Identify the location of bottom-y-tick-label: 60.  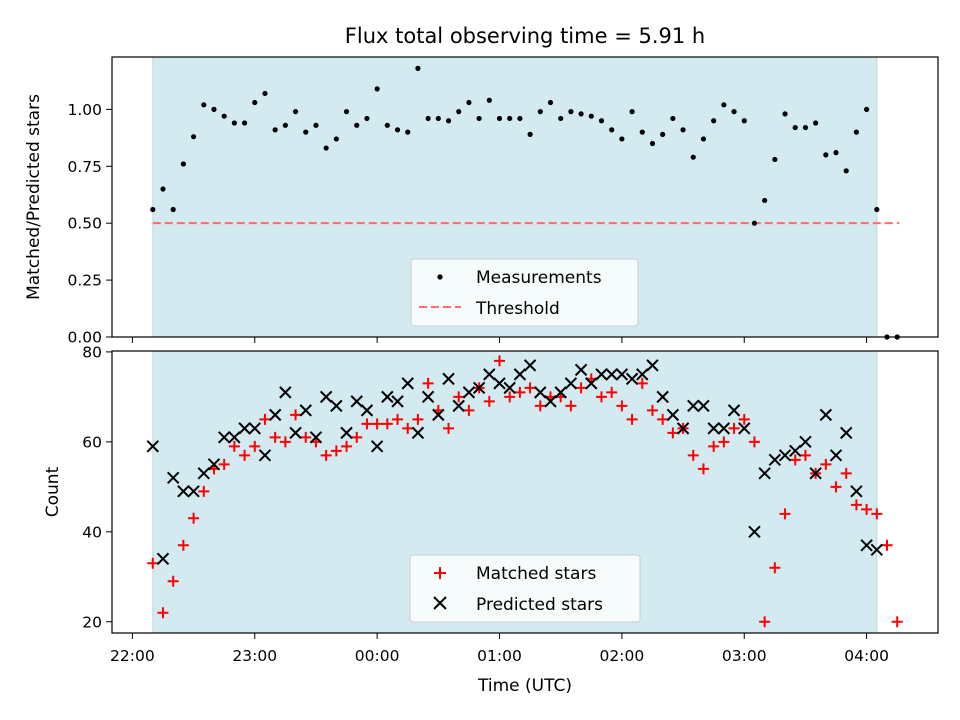
(92, 442).